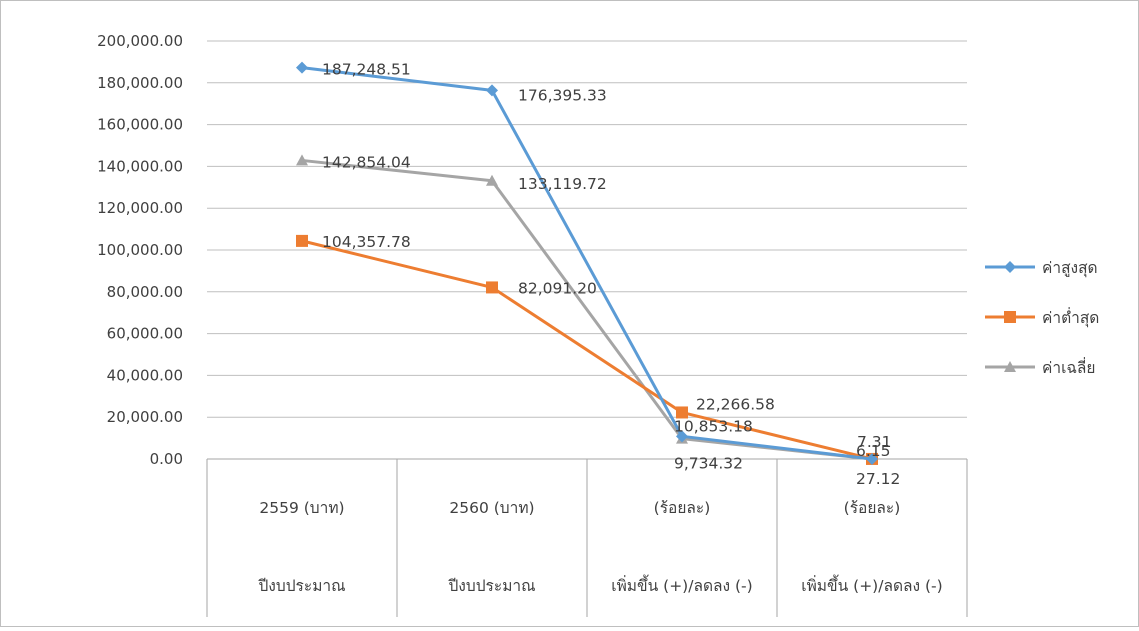 This screenshot has width=1139, height=631. I want to click on y-tick-label: 100,000.00, so click(140, 250).